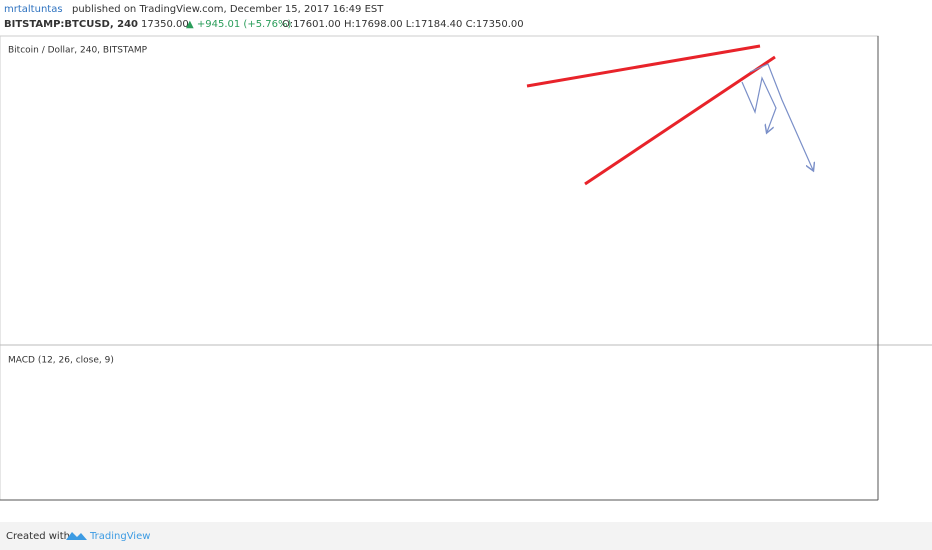 The image size is (932, 550). Describe the element at coordinates (33, 9) in the screenshot. I see `author: mrtaltuntas` at that location.